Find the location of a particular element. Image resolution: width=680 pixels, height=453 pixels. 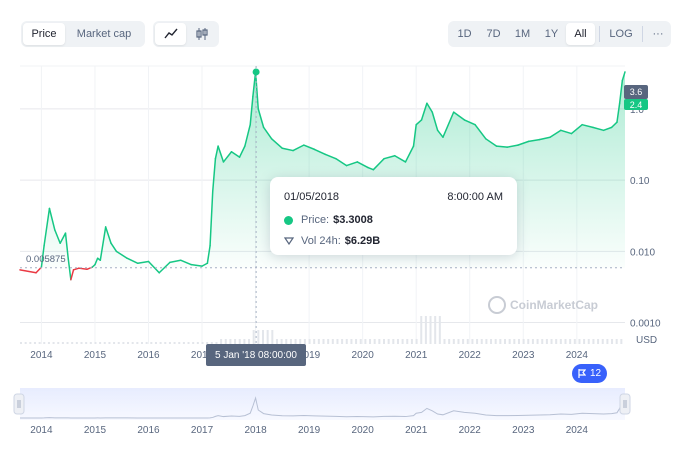

navigator-handle-right is located at coordinates (625, 404).